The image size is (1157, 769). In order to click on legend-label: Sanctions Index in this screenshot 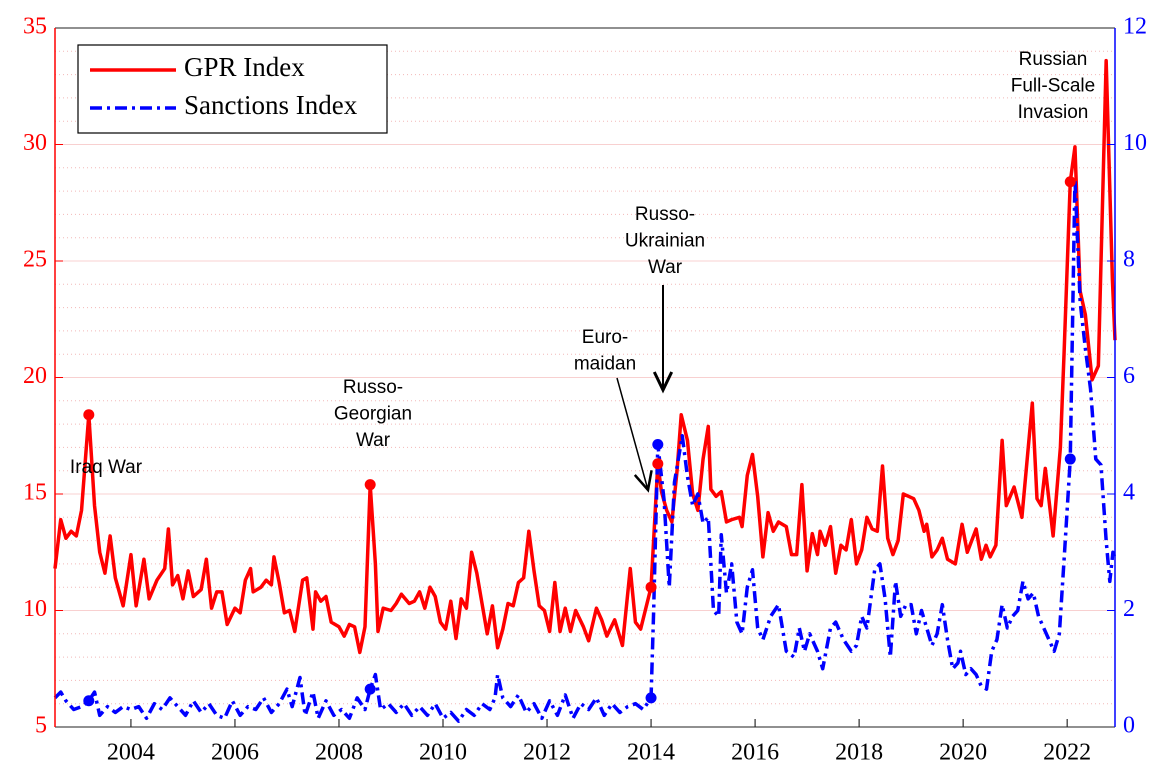, I will do `click(271, 105)`.